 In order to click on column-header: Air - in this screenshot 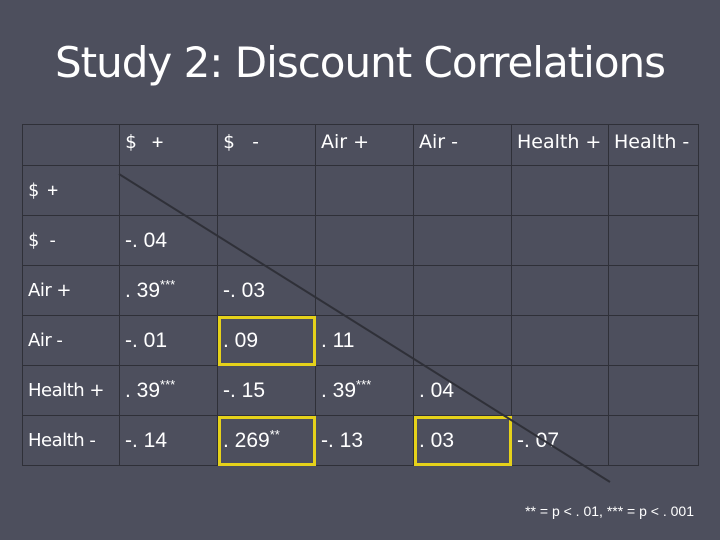, I will do `click(462, 145)`.